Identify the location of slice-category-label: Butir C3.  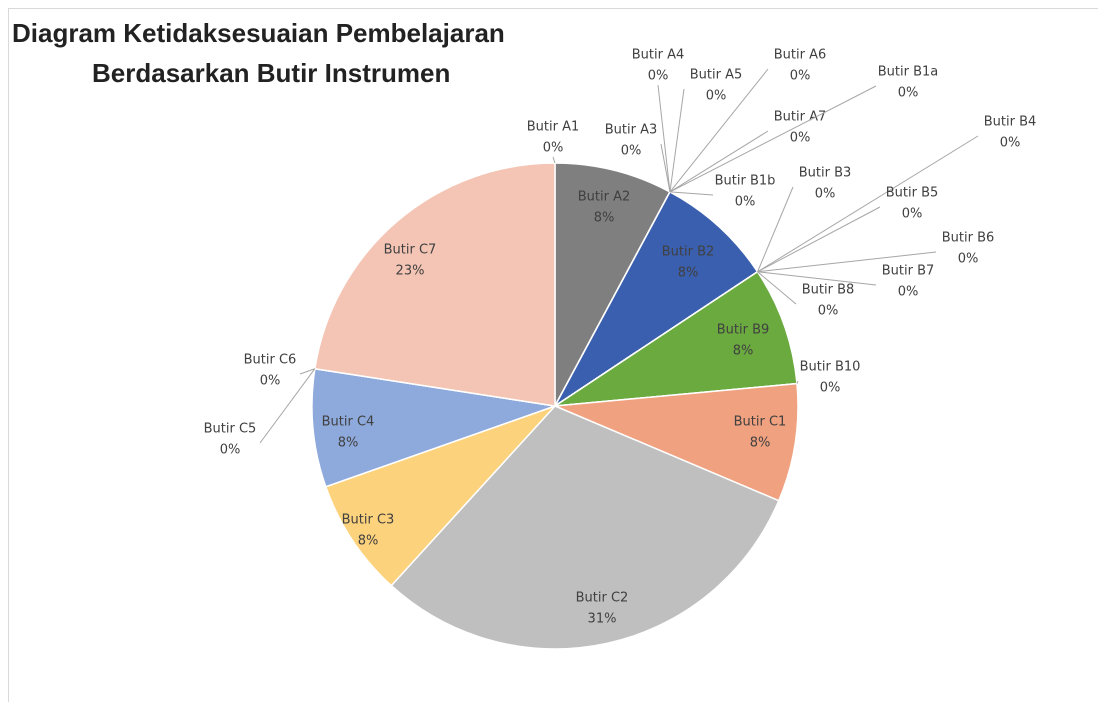
(368, 520).